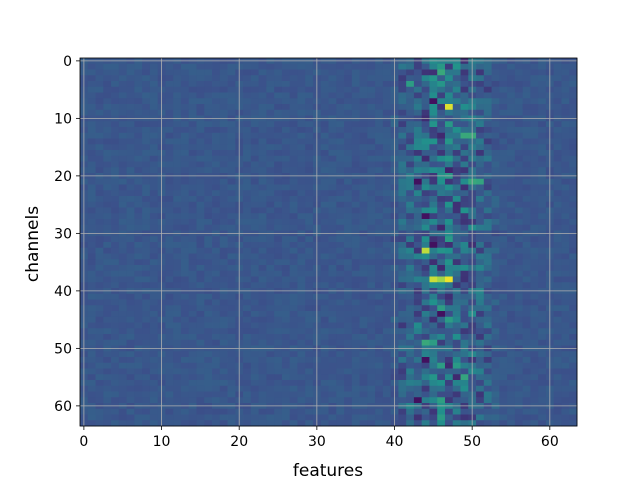 This screenshot has height=480, width=640. I want to click on y-tick-label: 30, so click(63, 234).